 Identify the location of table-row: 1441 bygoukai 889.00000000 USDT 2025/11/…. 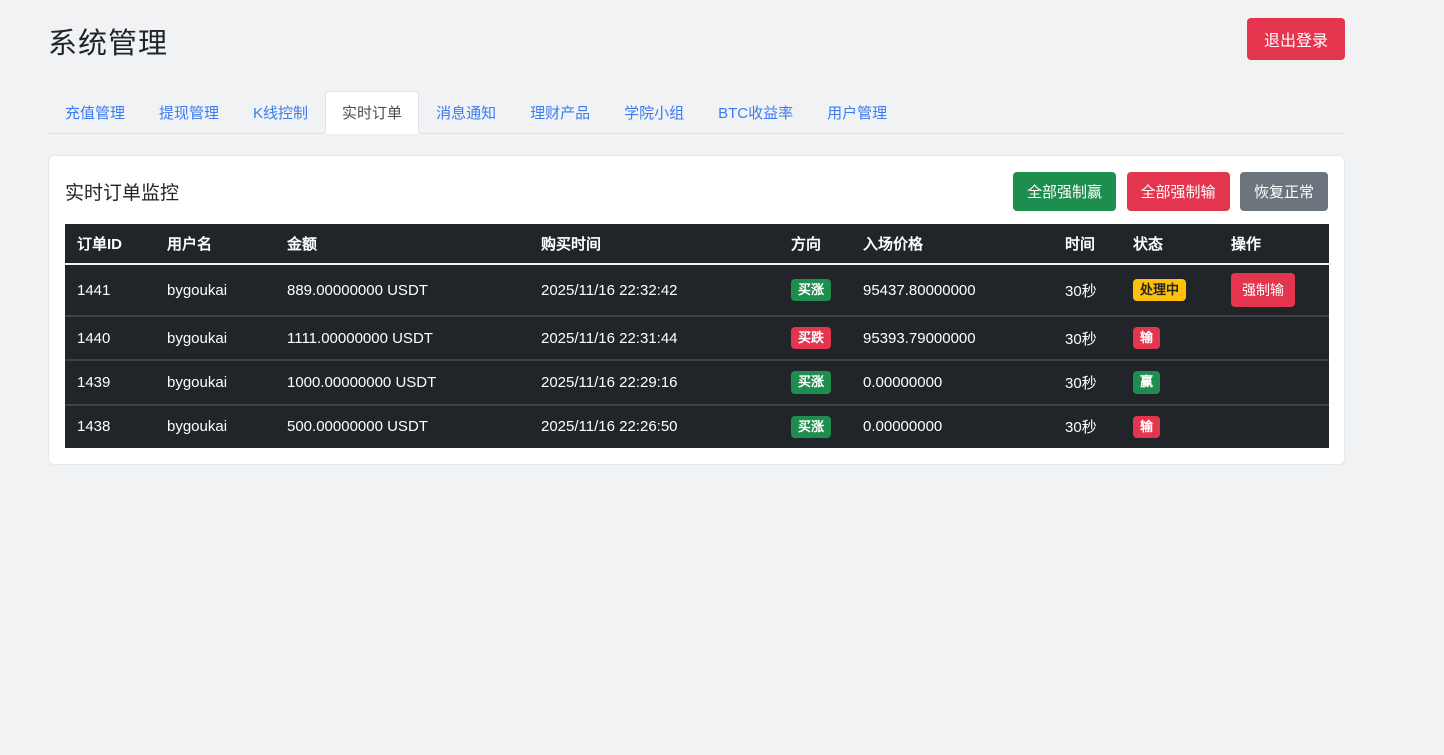
(697, 290).